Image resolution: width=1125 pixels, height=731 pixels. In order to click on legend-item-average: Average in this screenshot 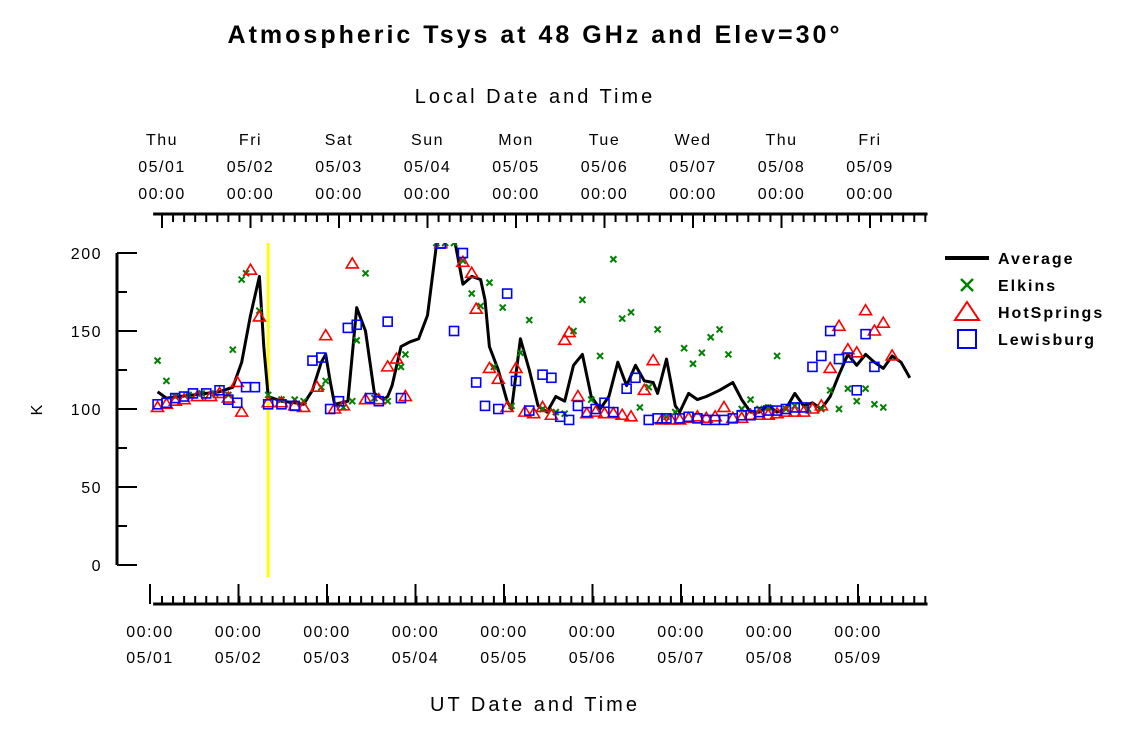, I will do `click(1009, 259)`.